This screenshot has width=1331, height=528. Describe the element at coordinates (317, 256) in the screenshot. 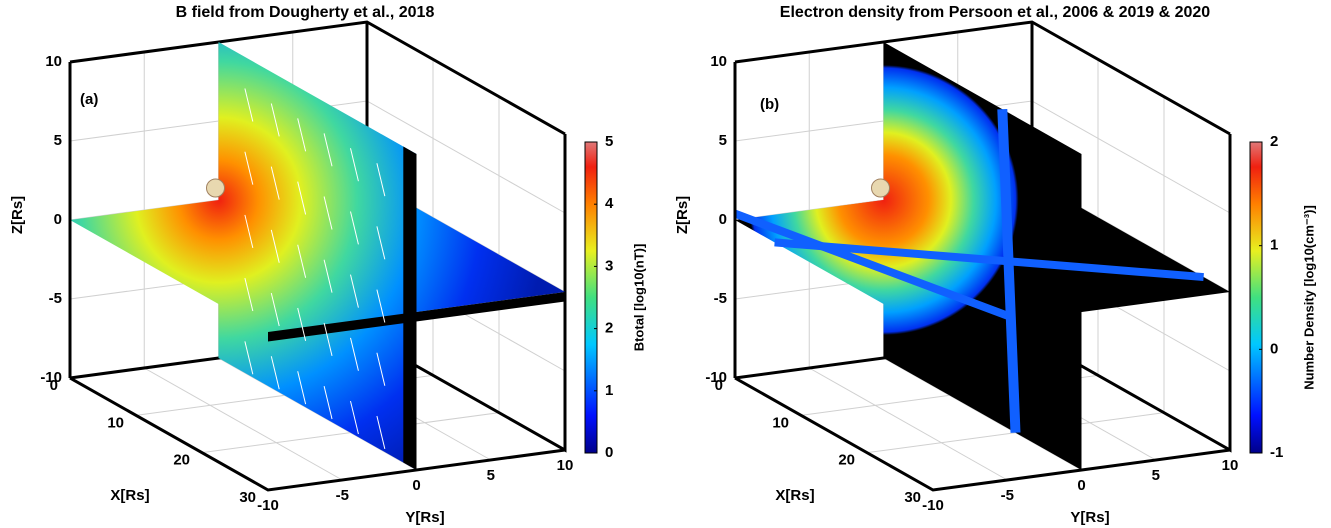

I see `equatorial-plane` at that location.